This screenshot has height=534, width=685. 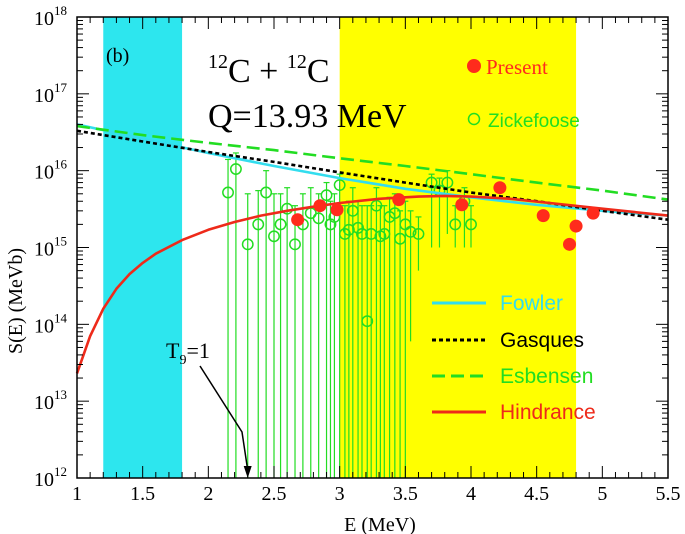 What do you see at coordinates (61, 164) in the screenshot?
I see `y-tick-exponent: 16` at bounding box center [61, 164].